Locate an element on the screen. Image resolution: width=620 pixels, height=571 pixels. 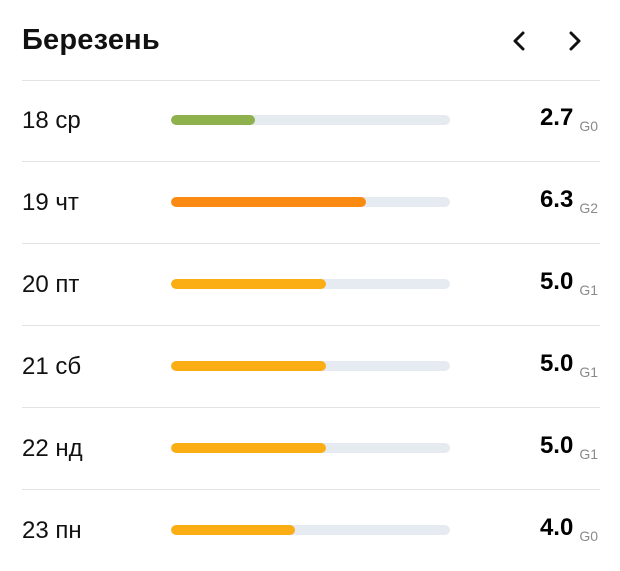
value-group: 2.7 G0 is located at coordinates (568, 119).